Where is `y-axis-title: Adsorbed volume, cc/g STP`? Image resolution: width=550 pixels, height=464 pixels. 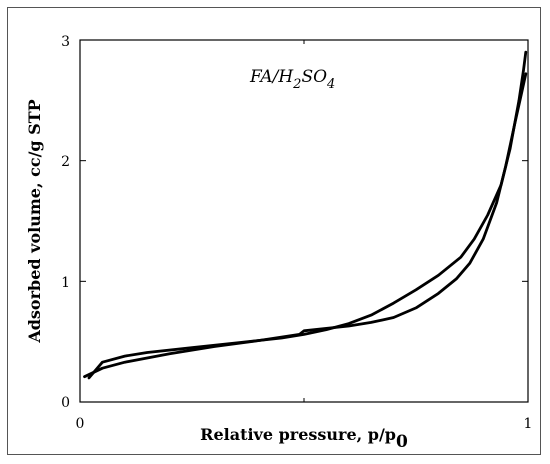 y-axis-title: Adsorbed volume, cc/g STP is located at coordinates (34, 221).